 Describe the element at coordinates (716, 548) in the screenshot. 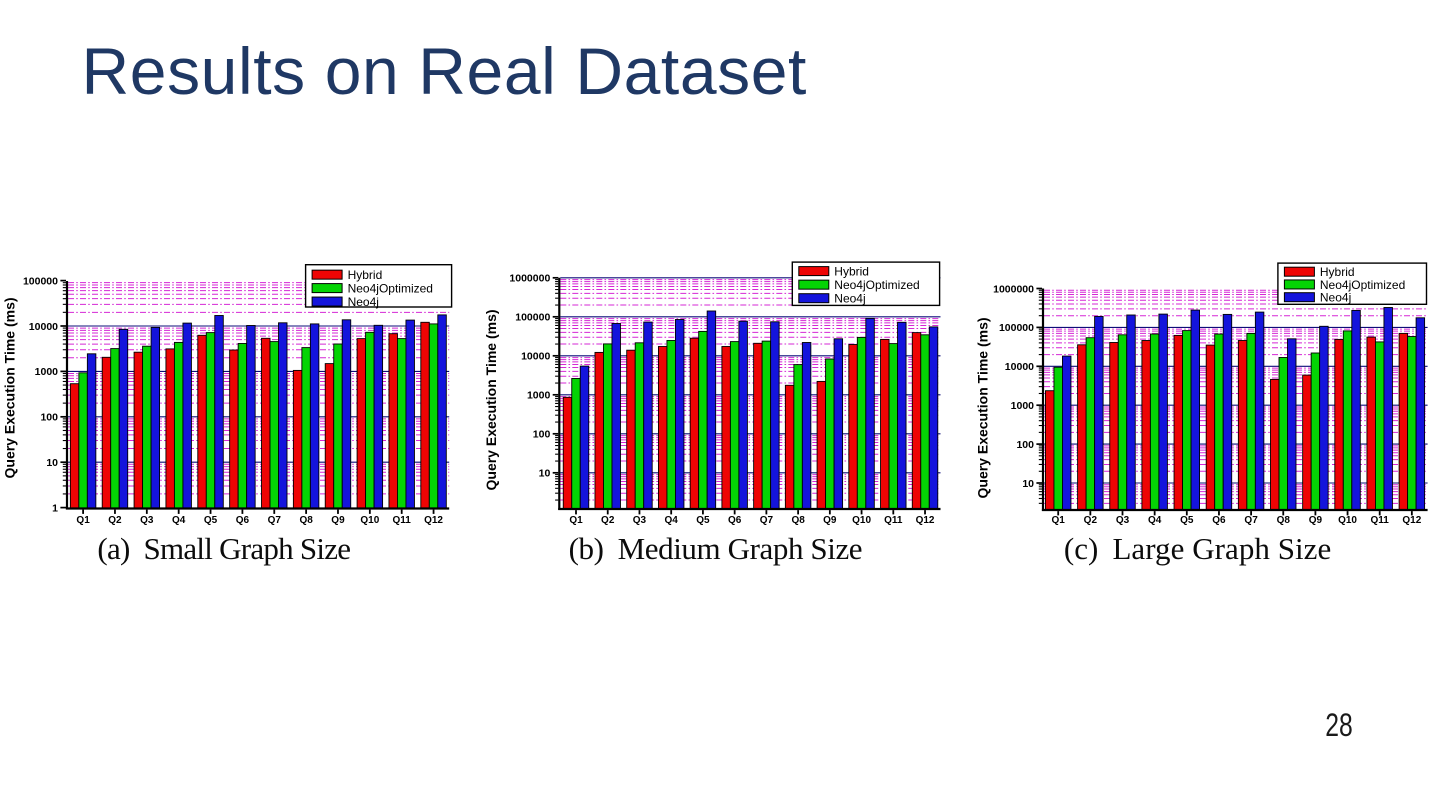

I see `svg-text:(b)Medium Graph Size: (b) Medium Graph Size` at that location.